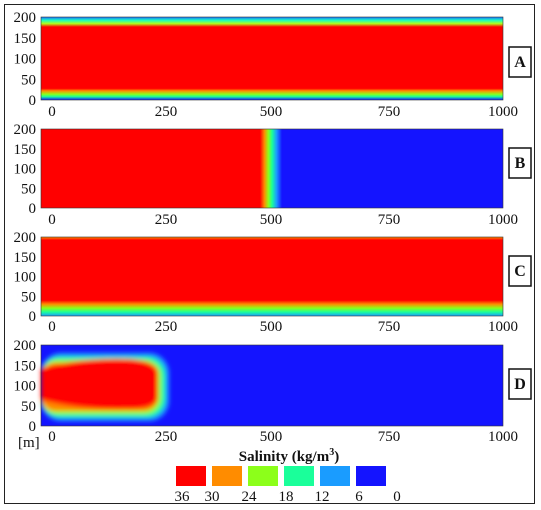 The image size is (541, 510). Describe the element at coordinates (183, 497) in the screenshot. I see `legend-tick-label: 36` at that location.